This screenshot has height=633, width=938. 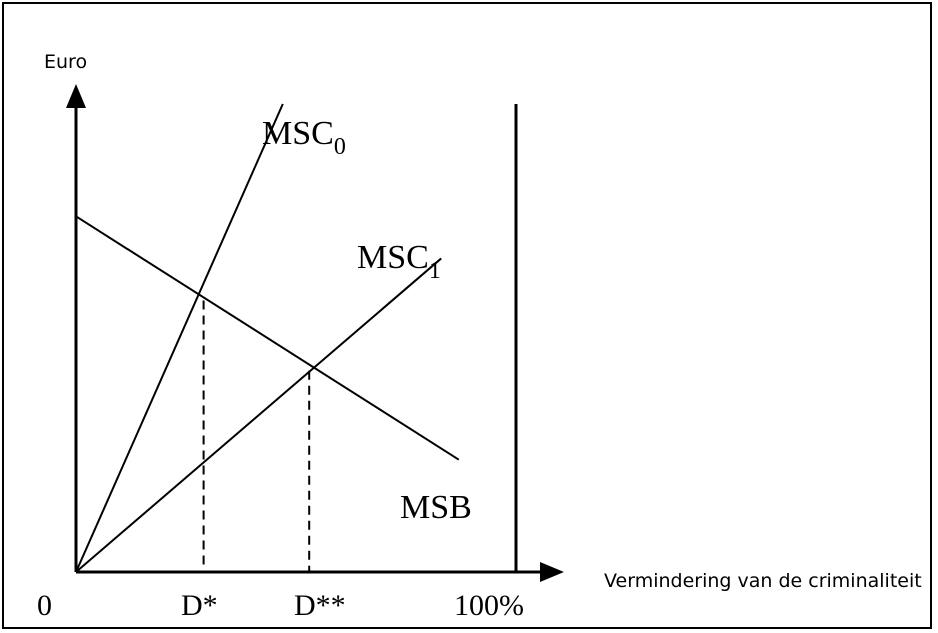 What do you see at coordinates (65, 62) in the screenshot?
I see `y-axis-label: Euro` at bounding box center [65, 62].